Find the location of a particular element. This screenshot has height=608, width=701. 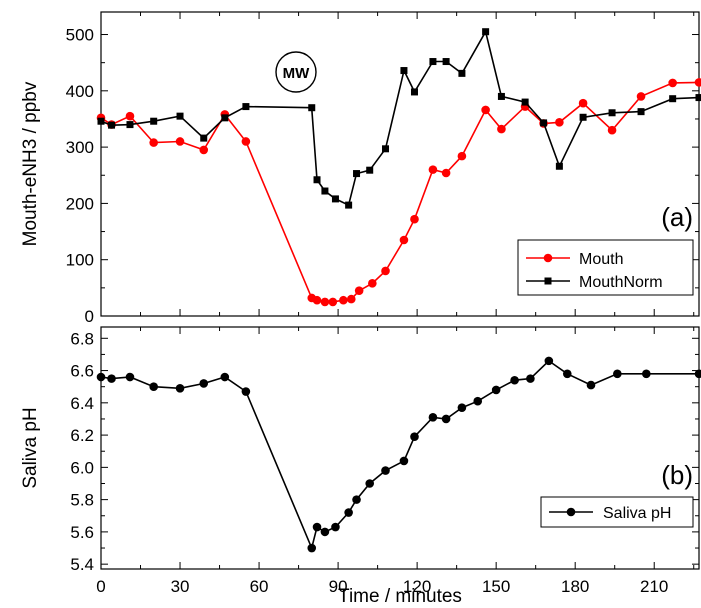

y-tick-label: 200 is located at coordinates (80, 203).